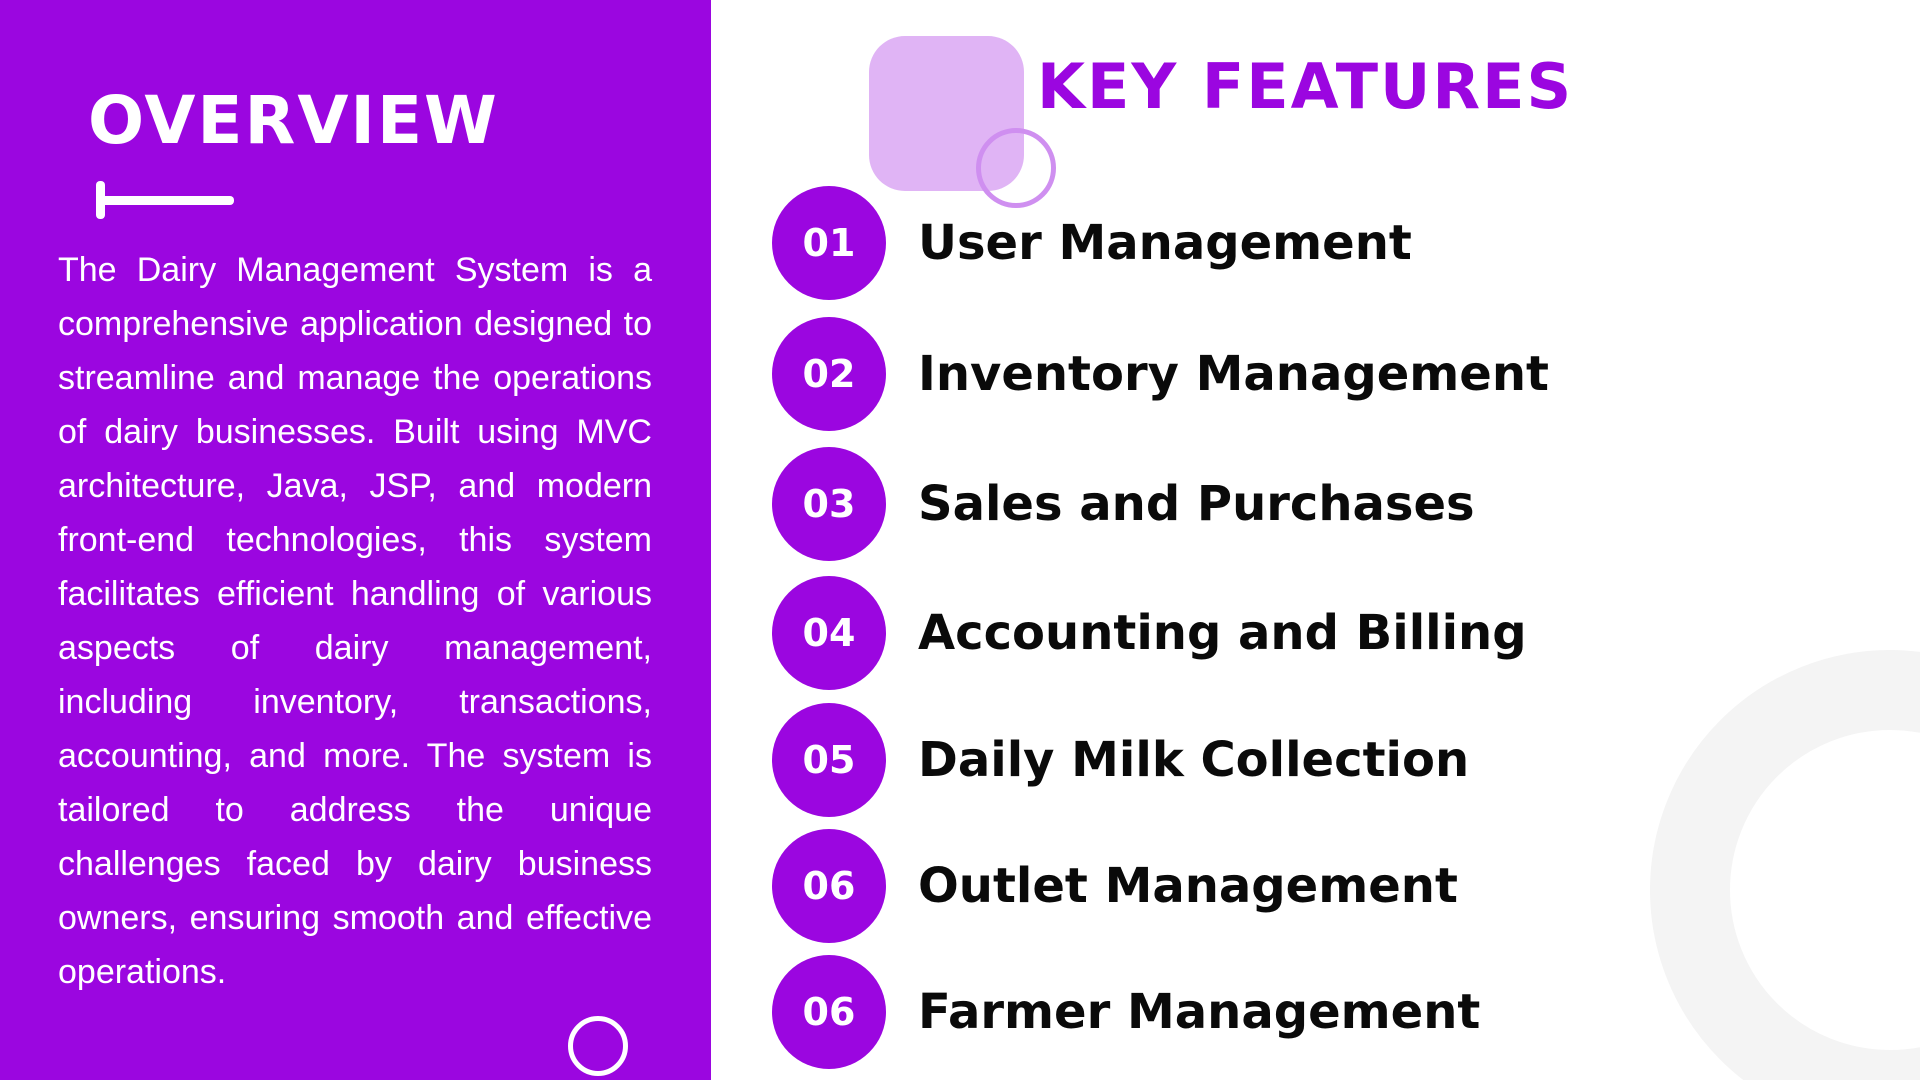  I want to click on overview-title: OVERVIEW, so click(293, 120).